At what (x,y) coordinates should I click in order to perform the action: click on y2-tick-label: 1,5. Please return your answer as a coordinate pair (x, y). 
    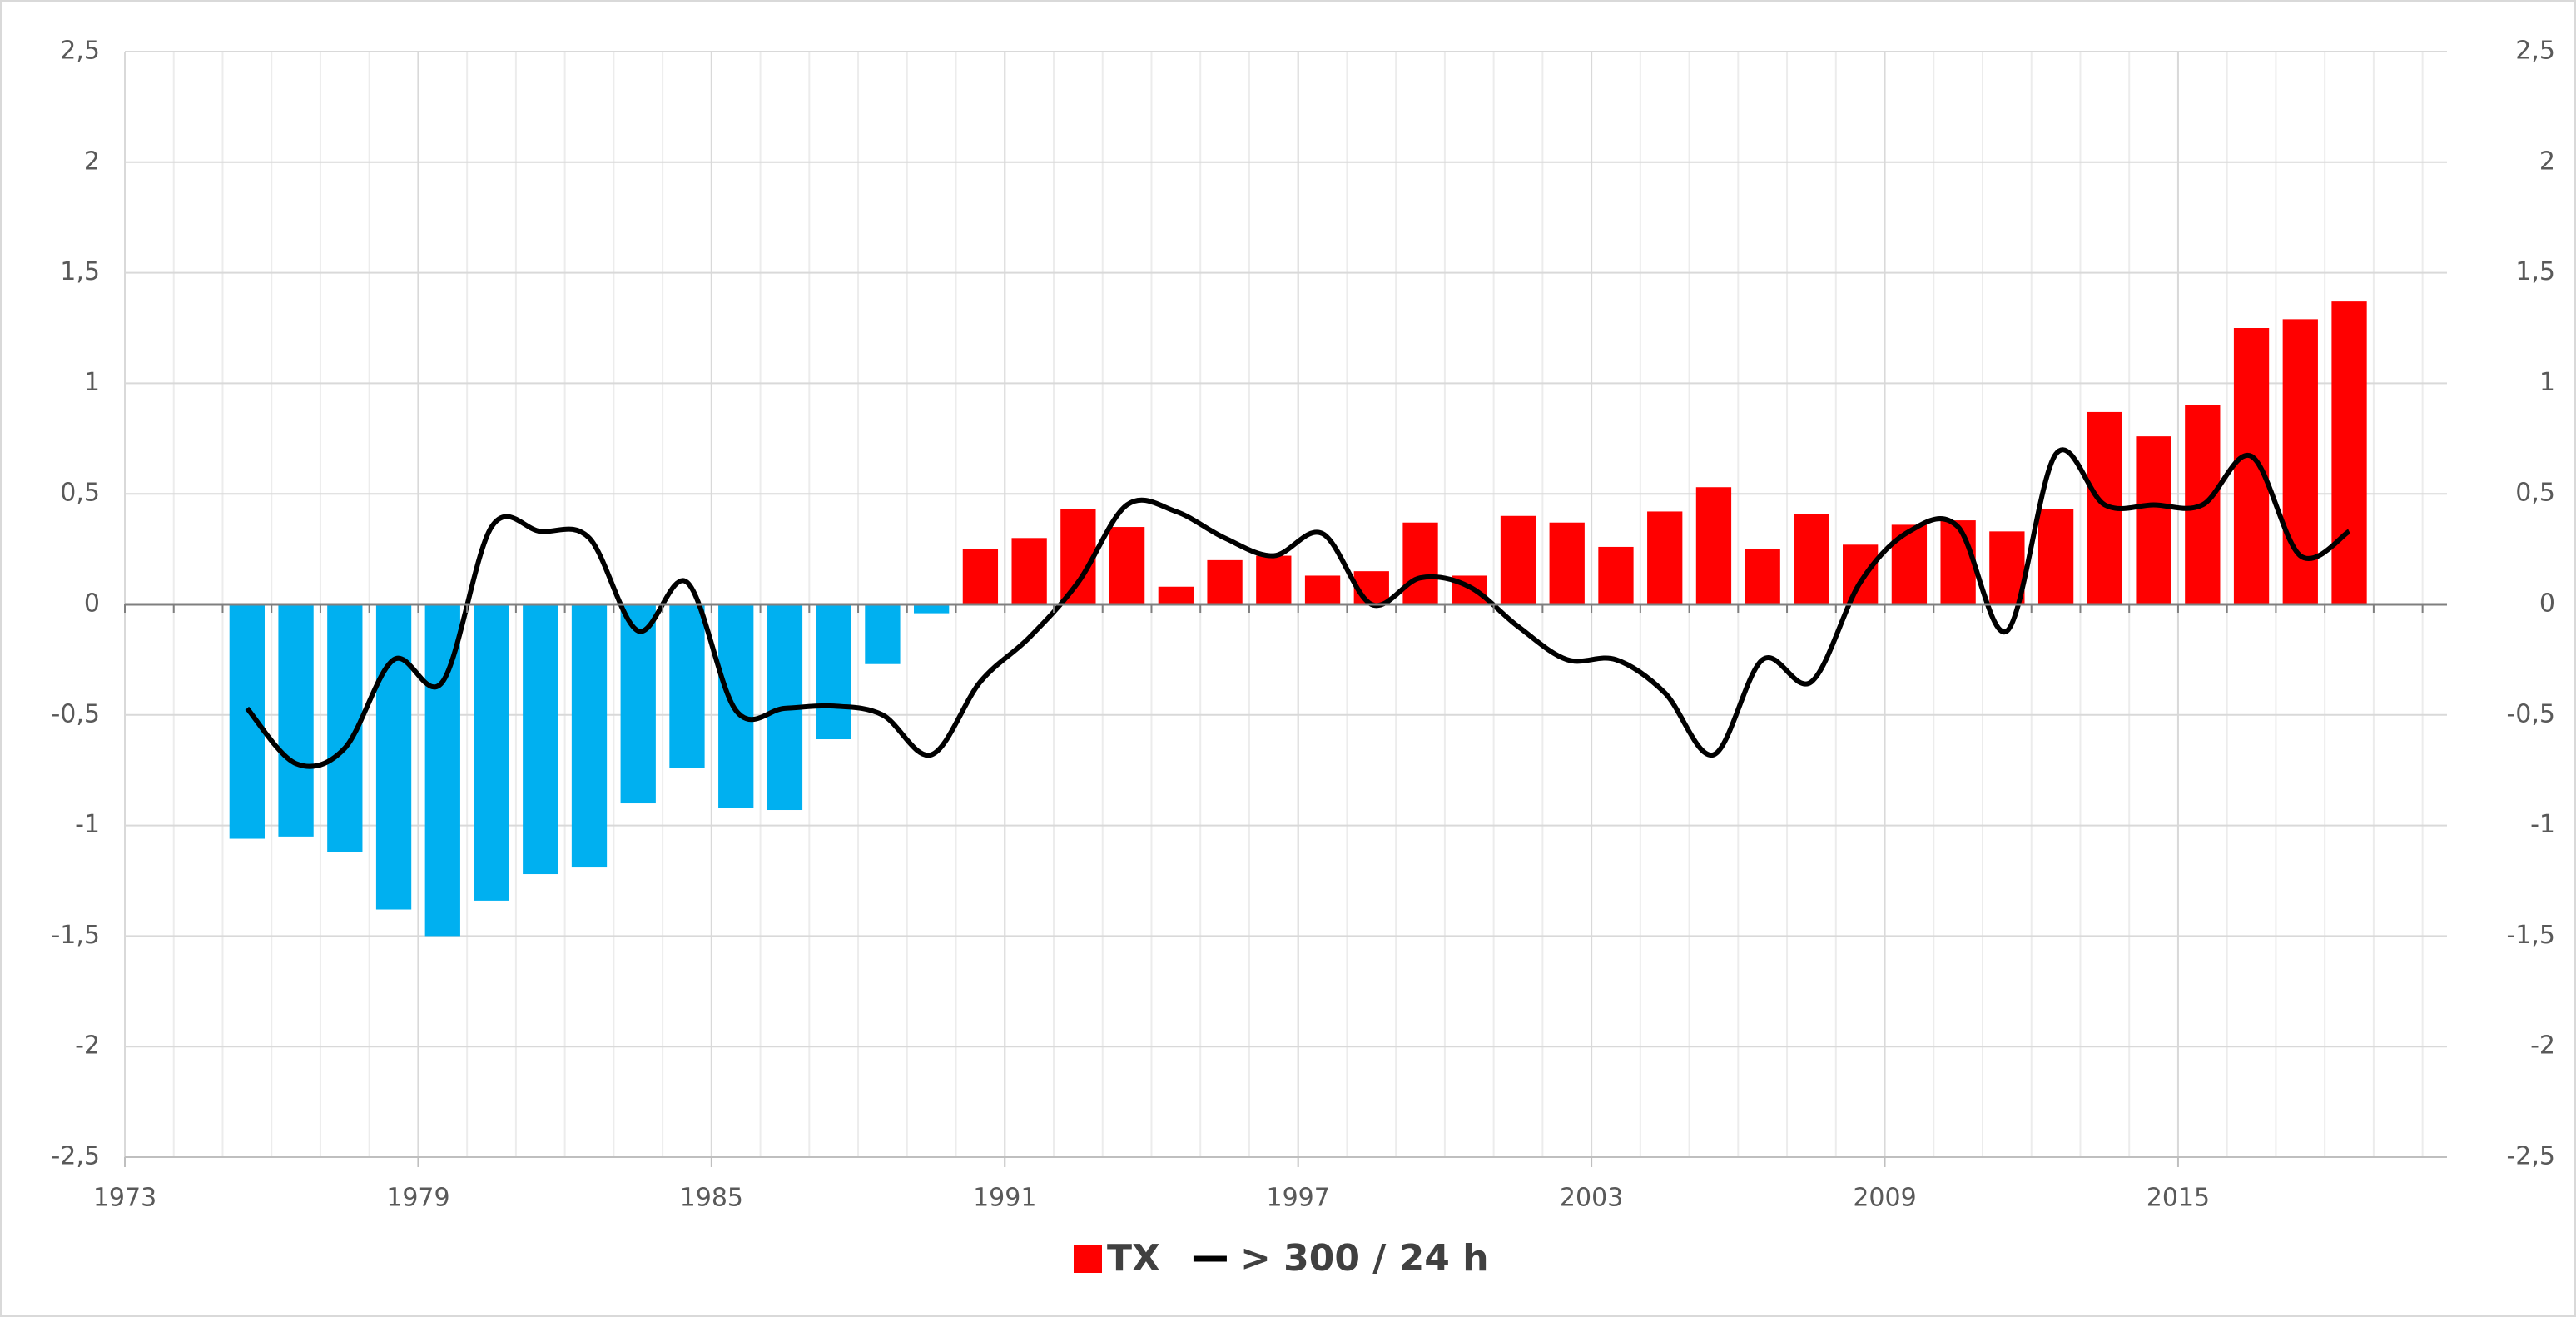
    Looking at the image, I should click on (2535, 271).